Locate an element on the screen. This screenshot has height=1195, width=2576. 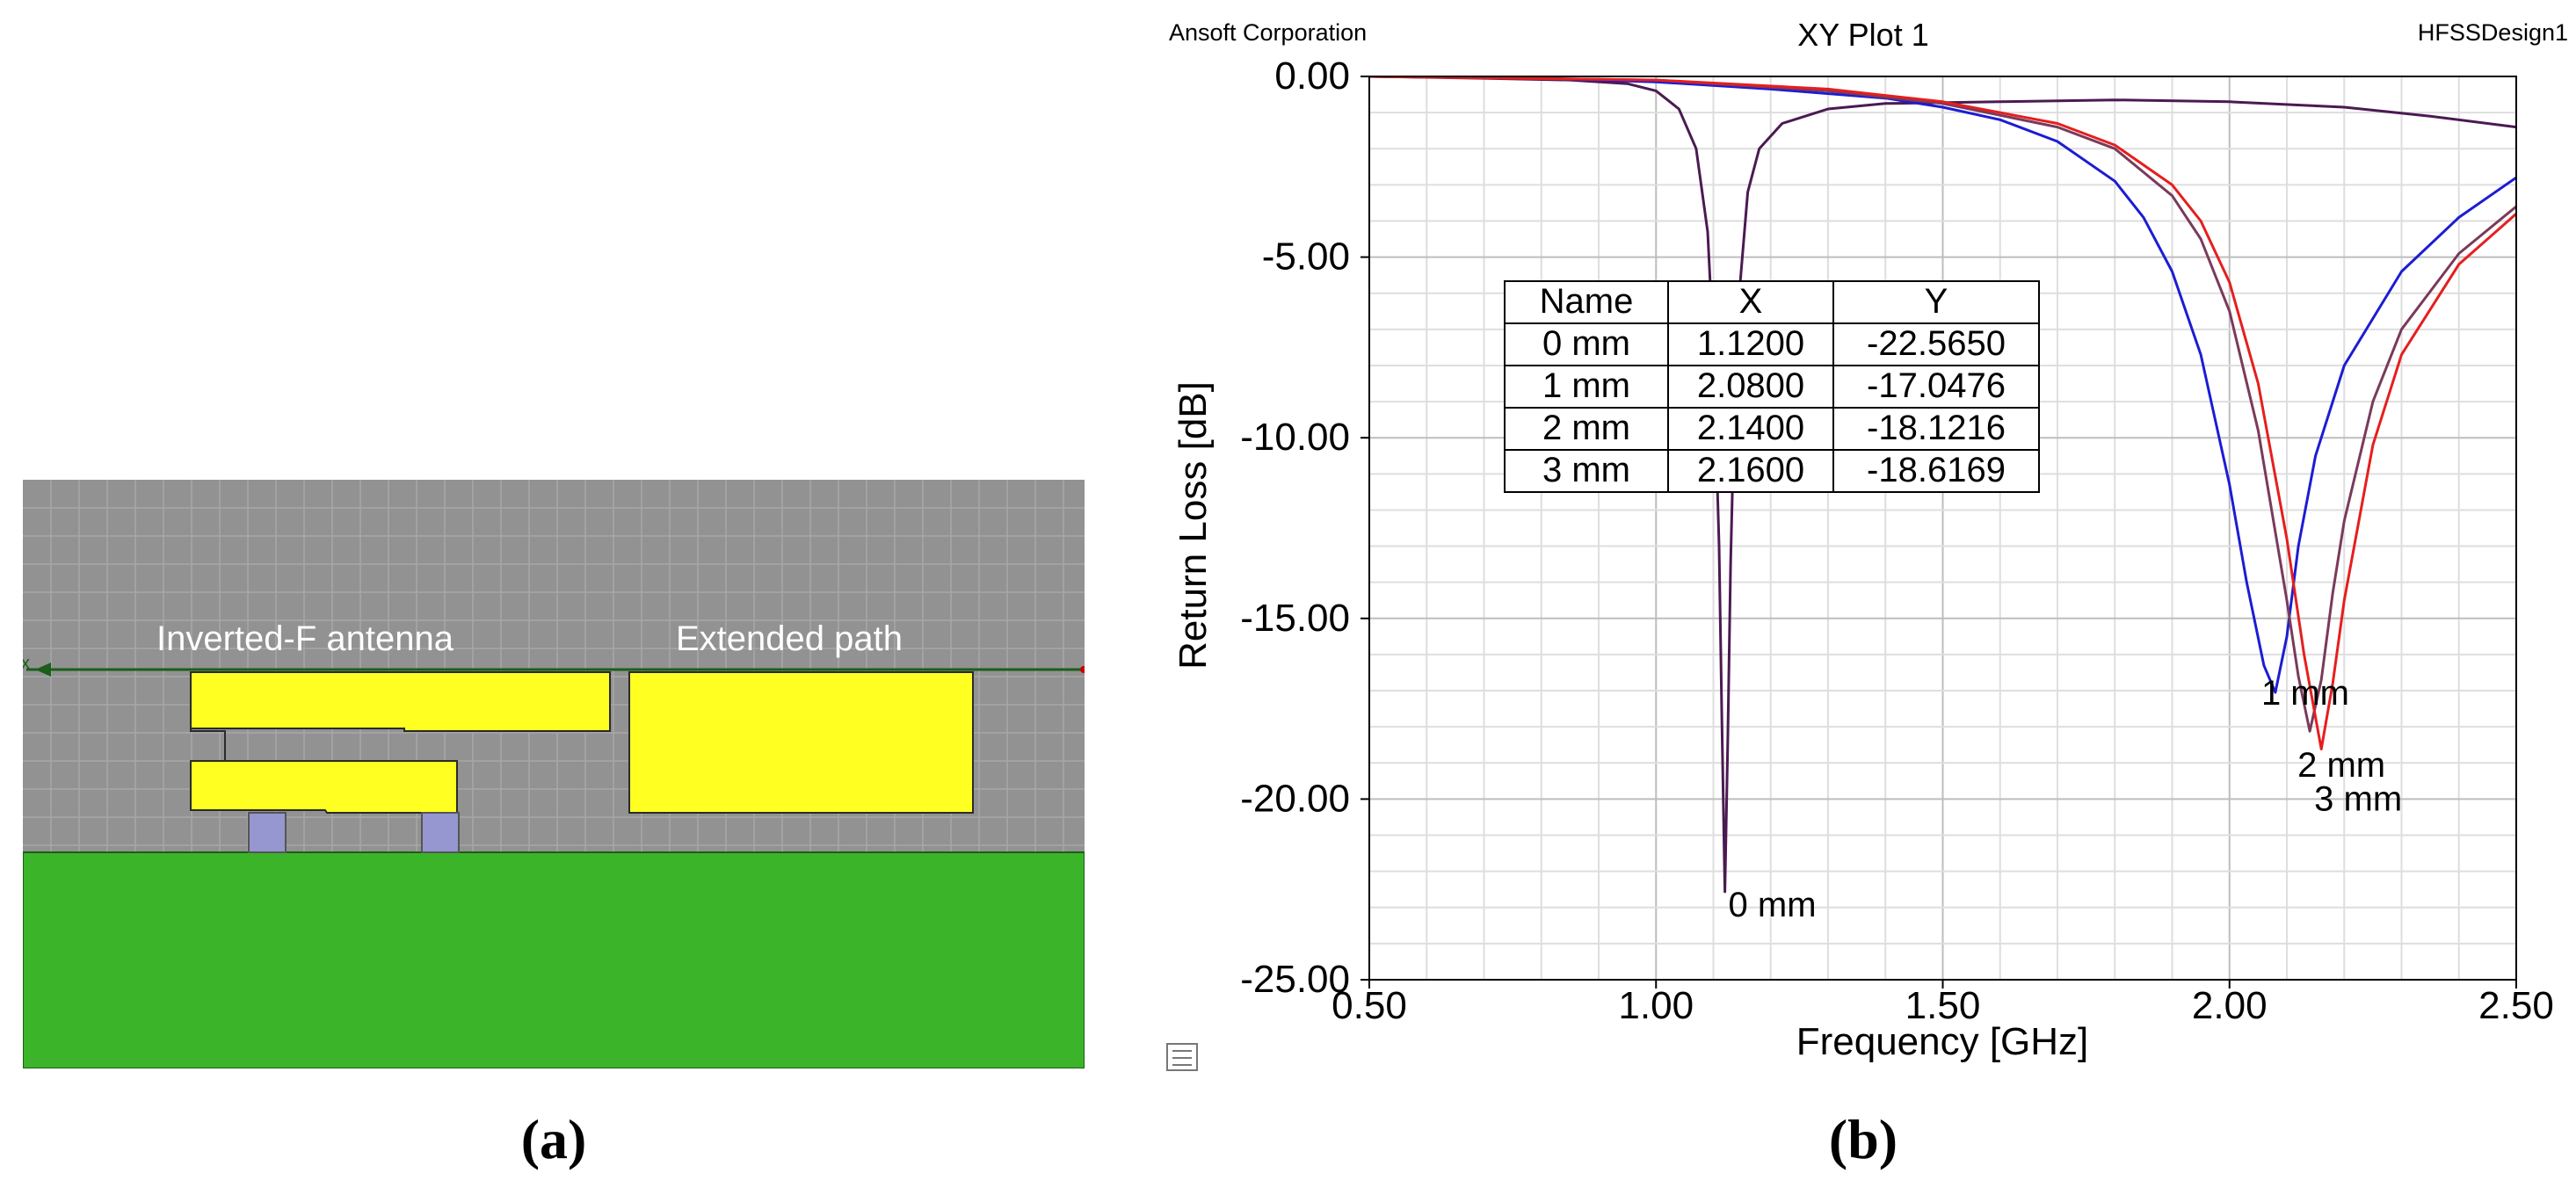
table-cell: 1 mm is located at coordinates (1586, 385).